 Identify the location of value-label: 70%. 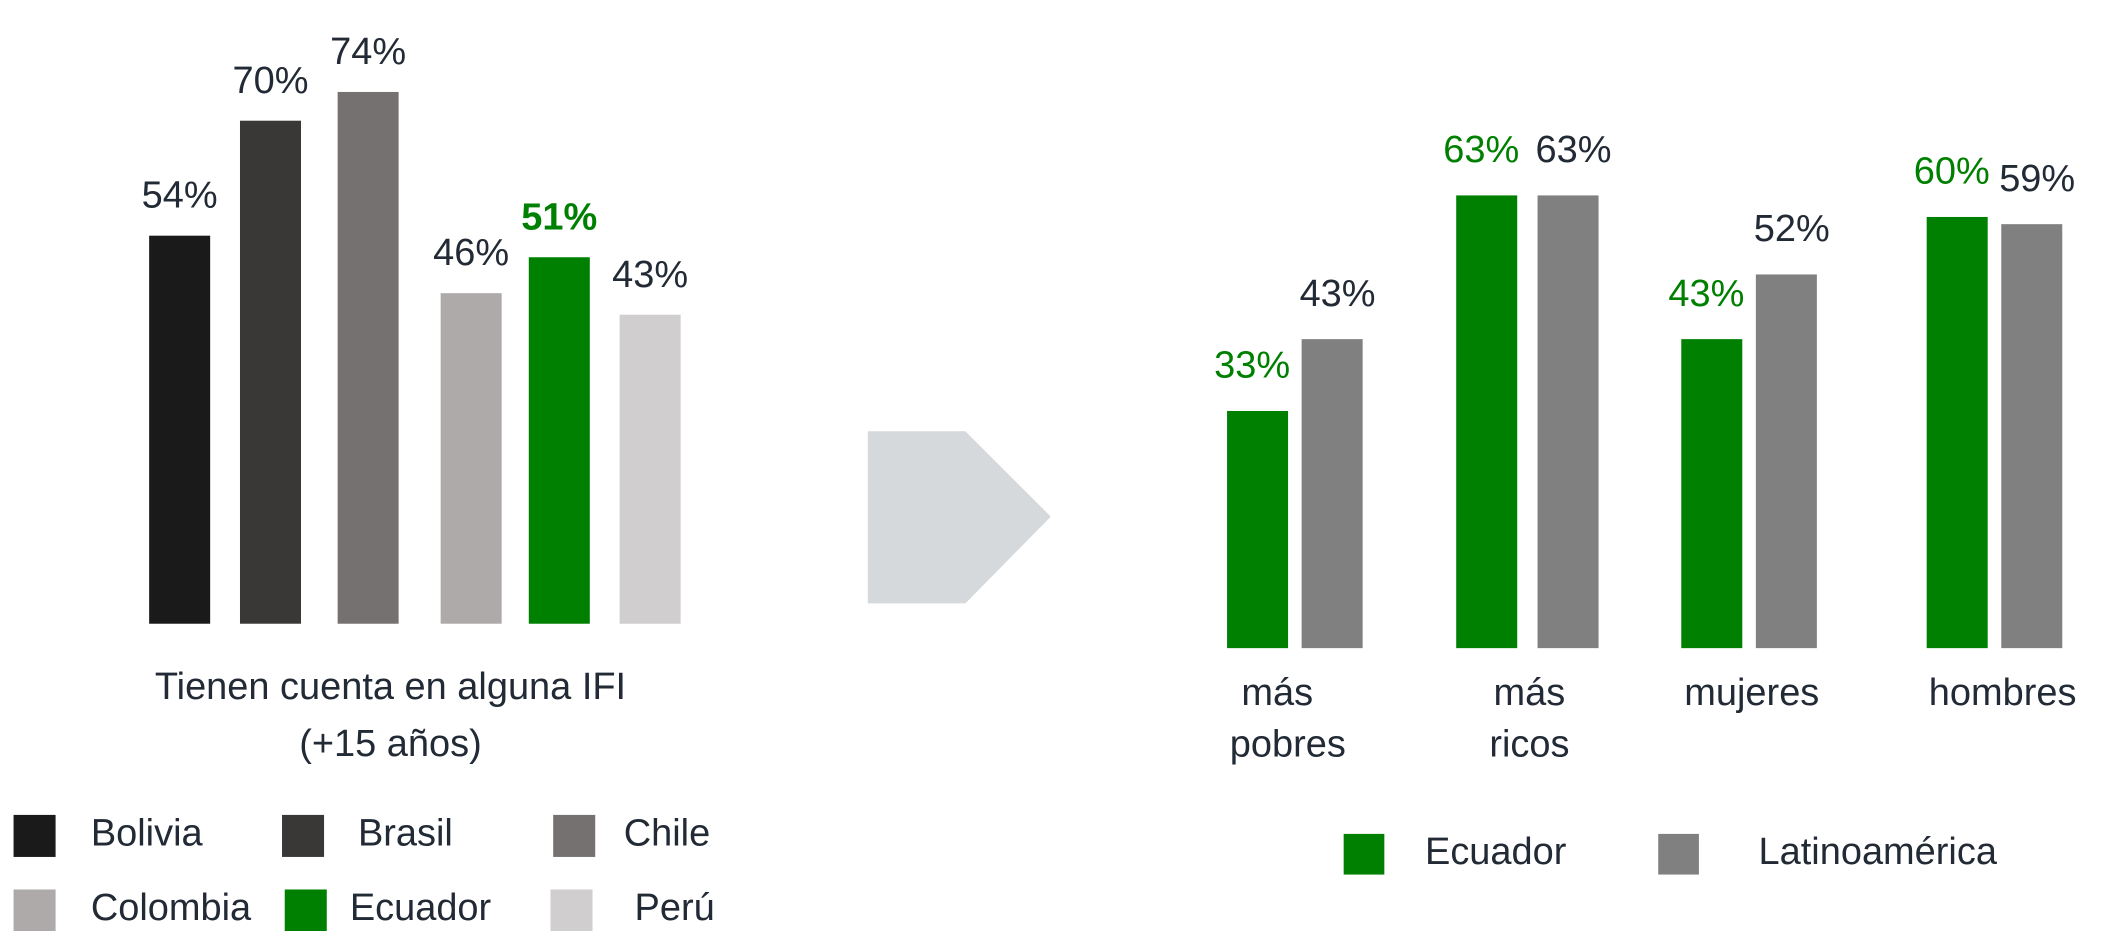
(271, 81).